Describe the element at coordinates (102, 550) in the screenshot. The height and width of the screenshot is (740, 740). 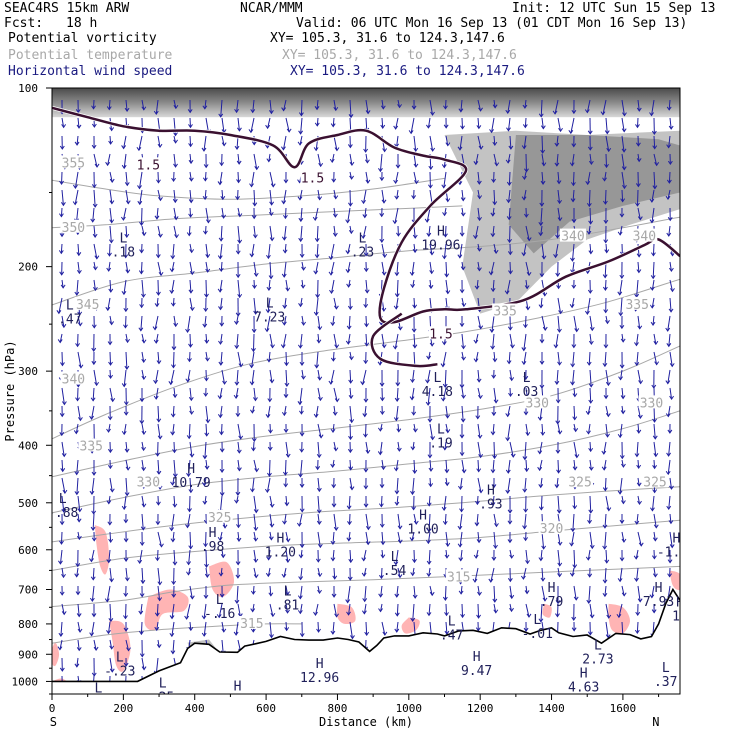
I see `pink-region` at that location.